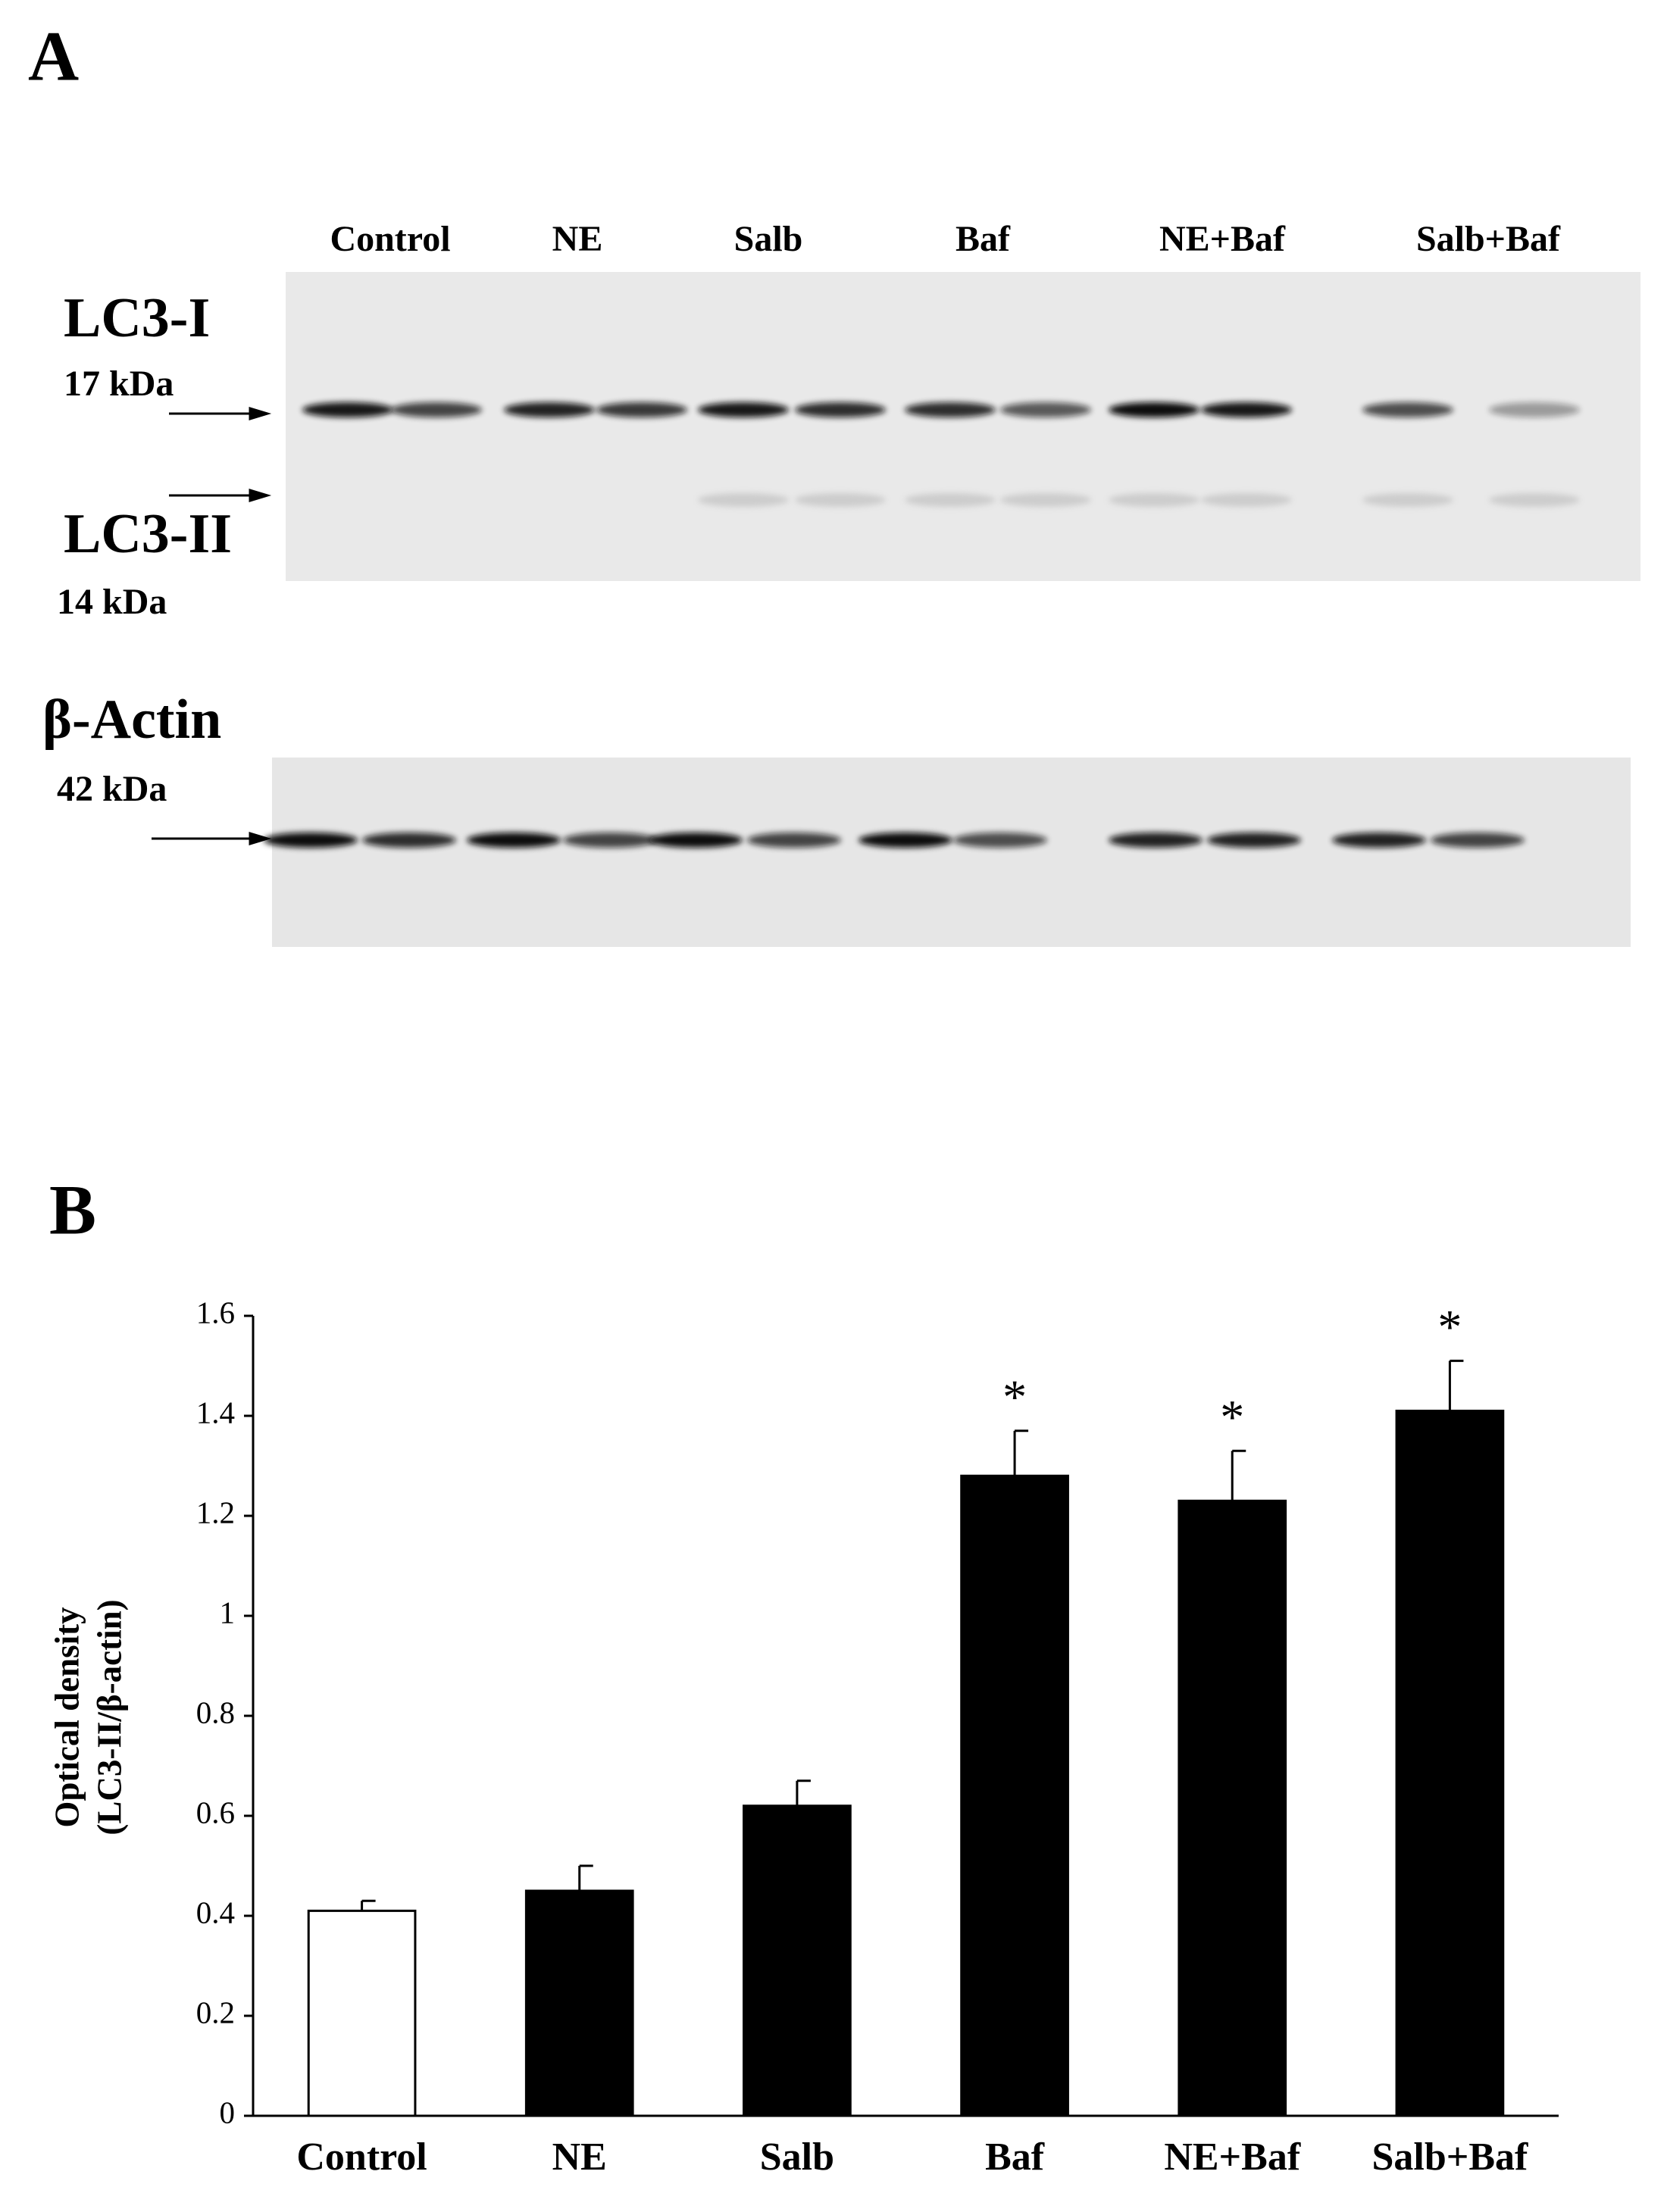  What do you see at coordinates (88, 1717) in the screenshot?
I see `y-label: Optical density (LC3-II/β-actin)` at bounding box center [88, 1717].